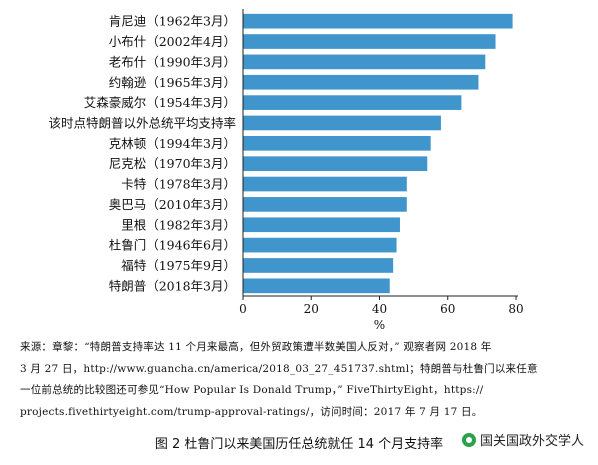 This screenshot has width=598, height=465. I want to click on category-label: 特朗普（2018年3月）, so click(172, 285).